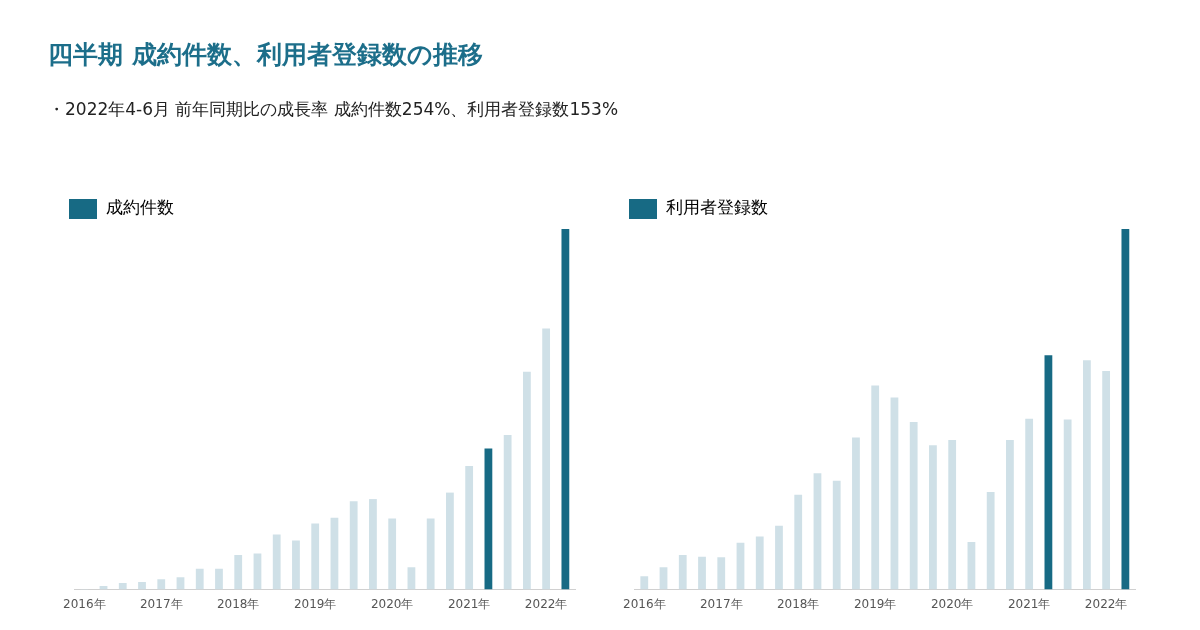  Describe the element at coordinates (139, 207) in the screenshot. I see `legend-label: 成約件数` at that location.